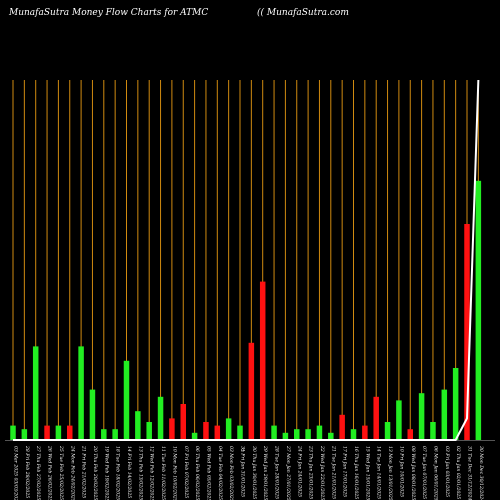  I want to click on x-tick-label: 17 Fri Jan 17/01/2025, so click(345, 471).